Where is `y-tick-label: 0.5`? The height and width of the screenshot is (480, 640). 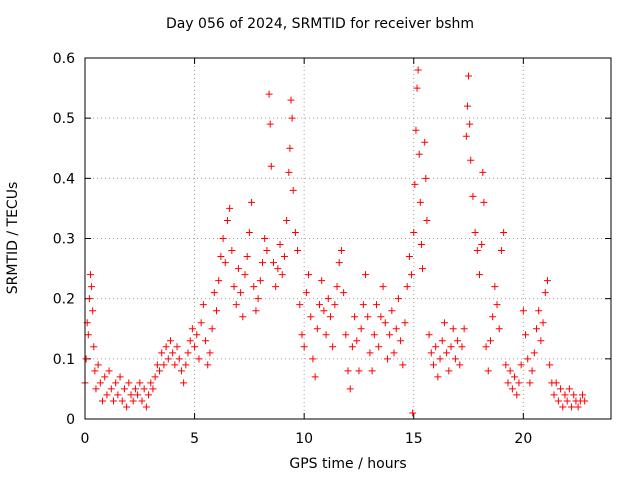
y-tick-label: 0.5 is located at coordinates (64, 119).